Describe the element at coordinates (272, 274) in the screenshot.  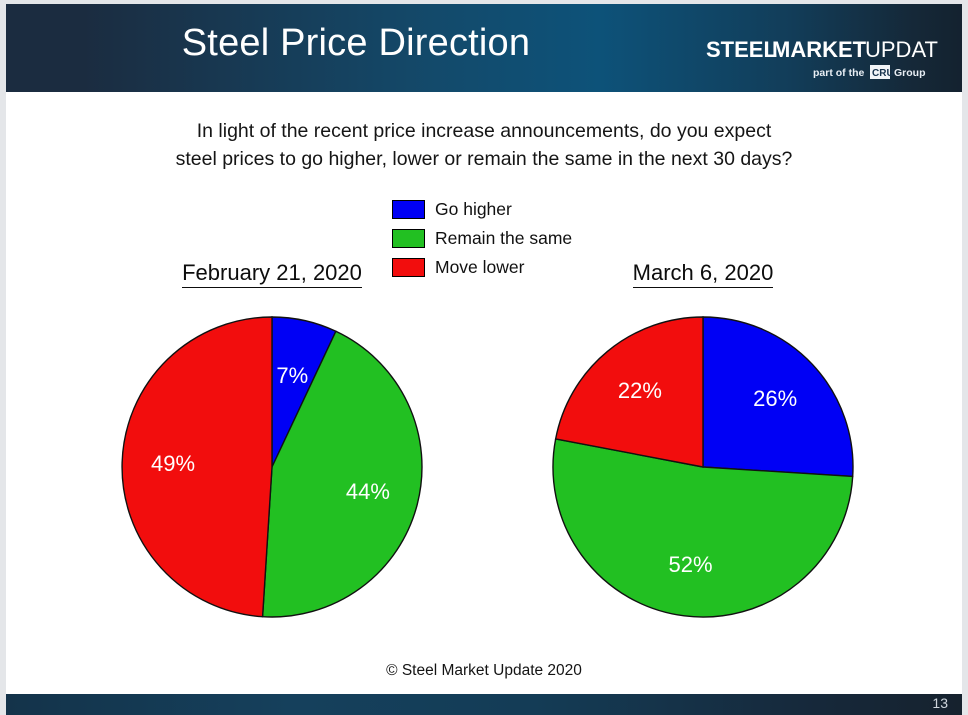
I see `pie-chart-february-title: February 21, 2020` at that location.